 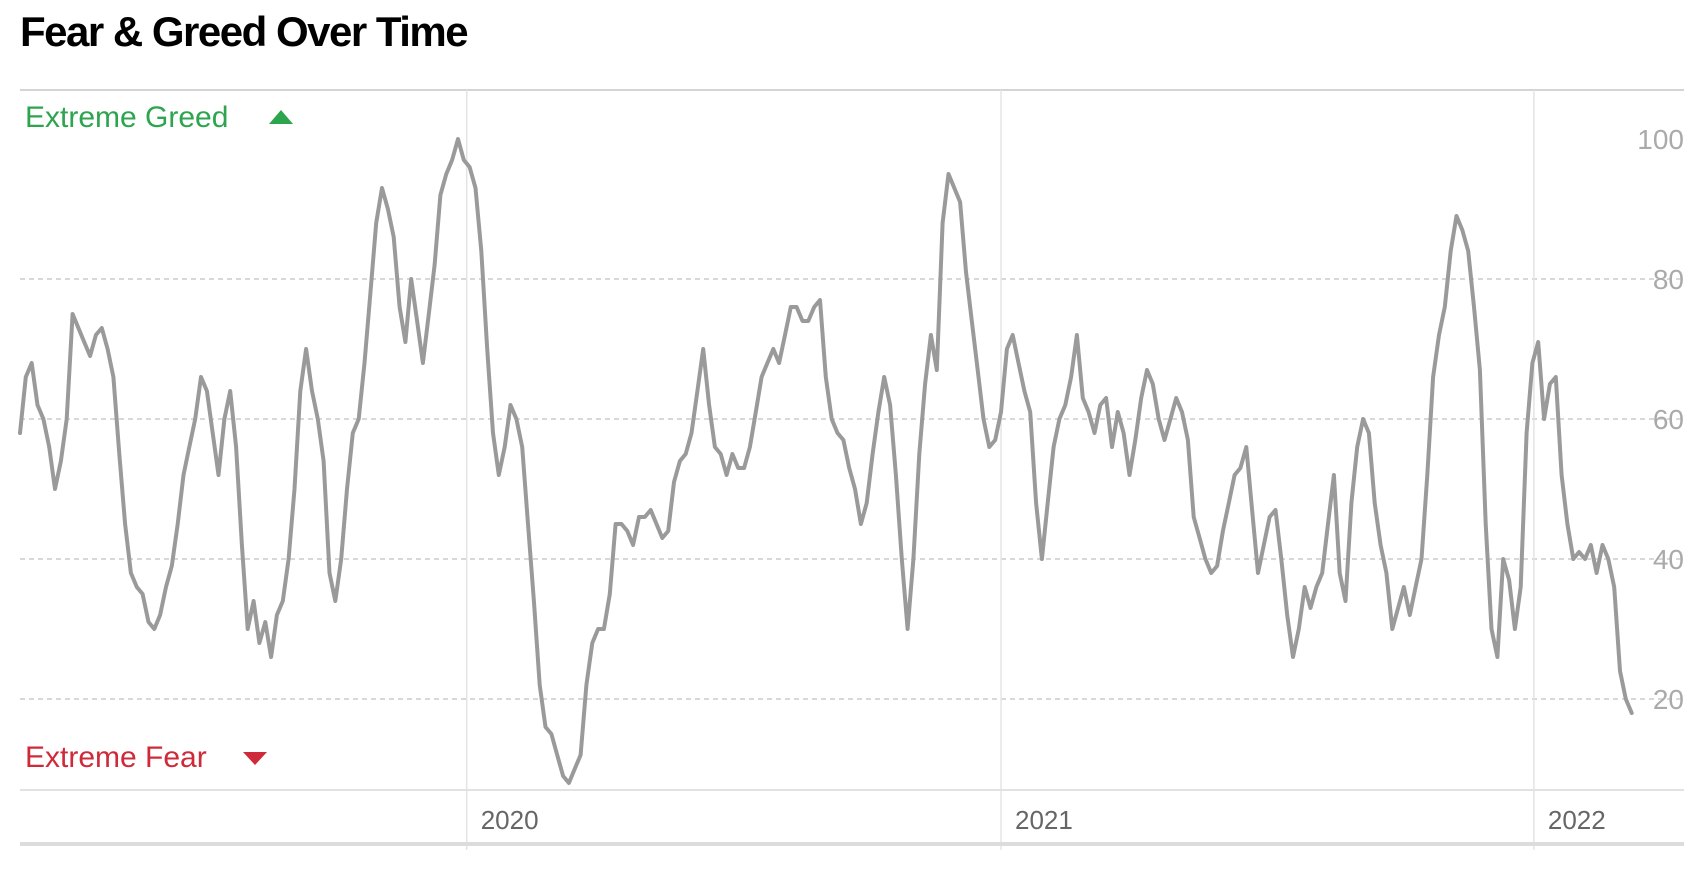 What do you see at coordinates (244, 31) in the screenshot?
I see `chart-title: Fear & Greed Over Time` at bounding box center [244, 31].